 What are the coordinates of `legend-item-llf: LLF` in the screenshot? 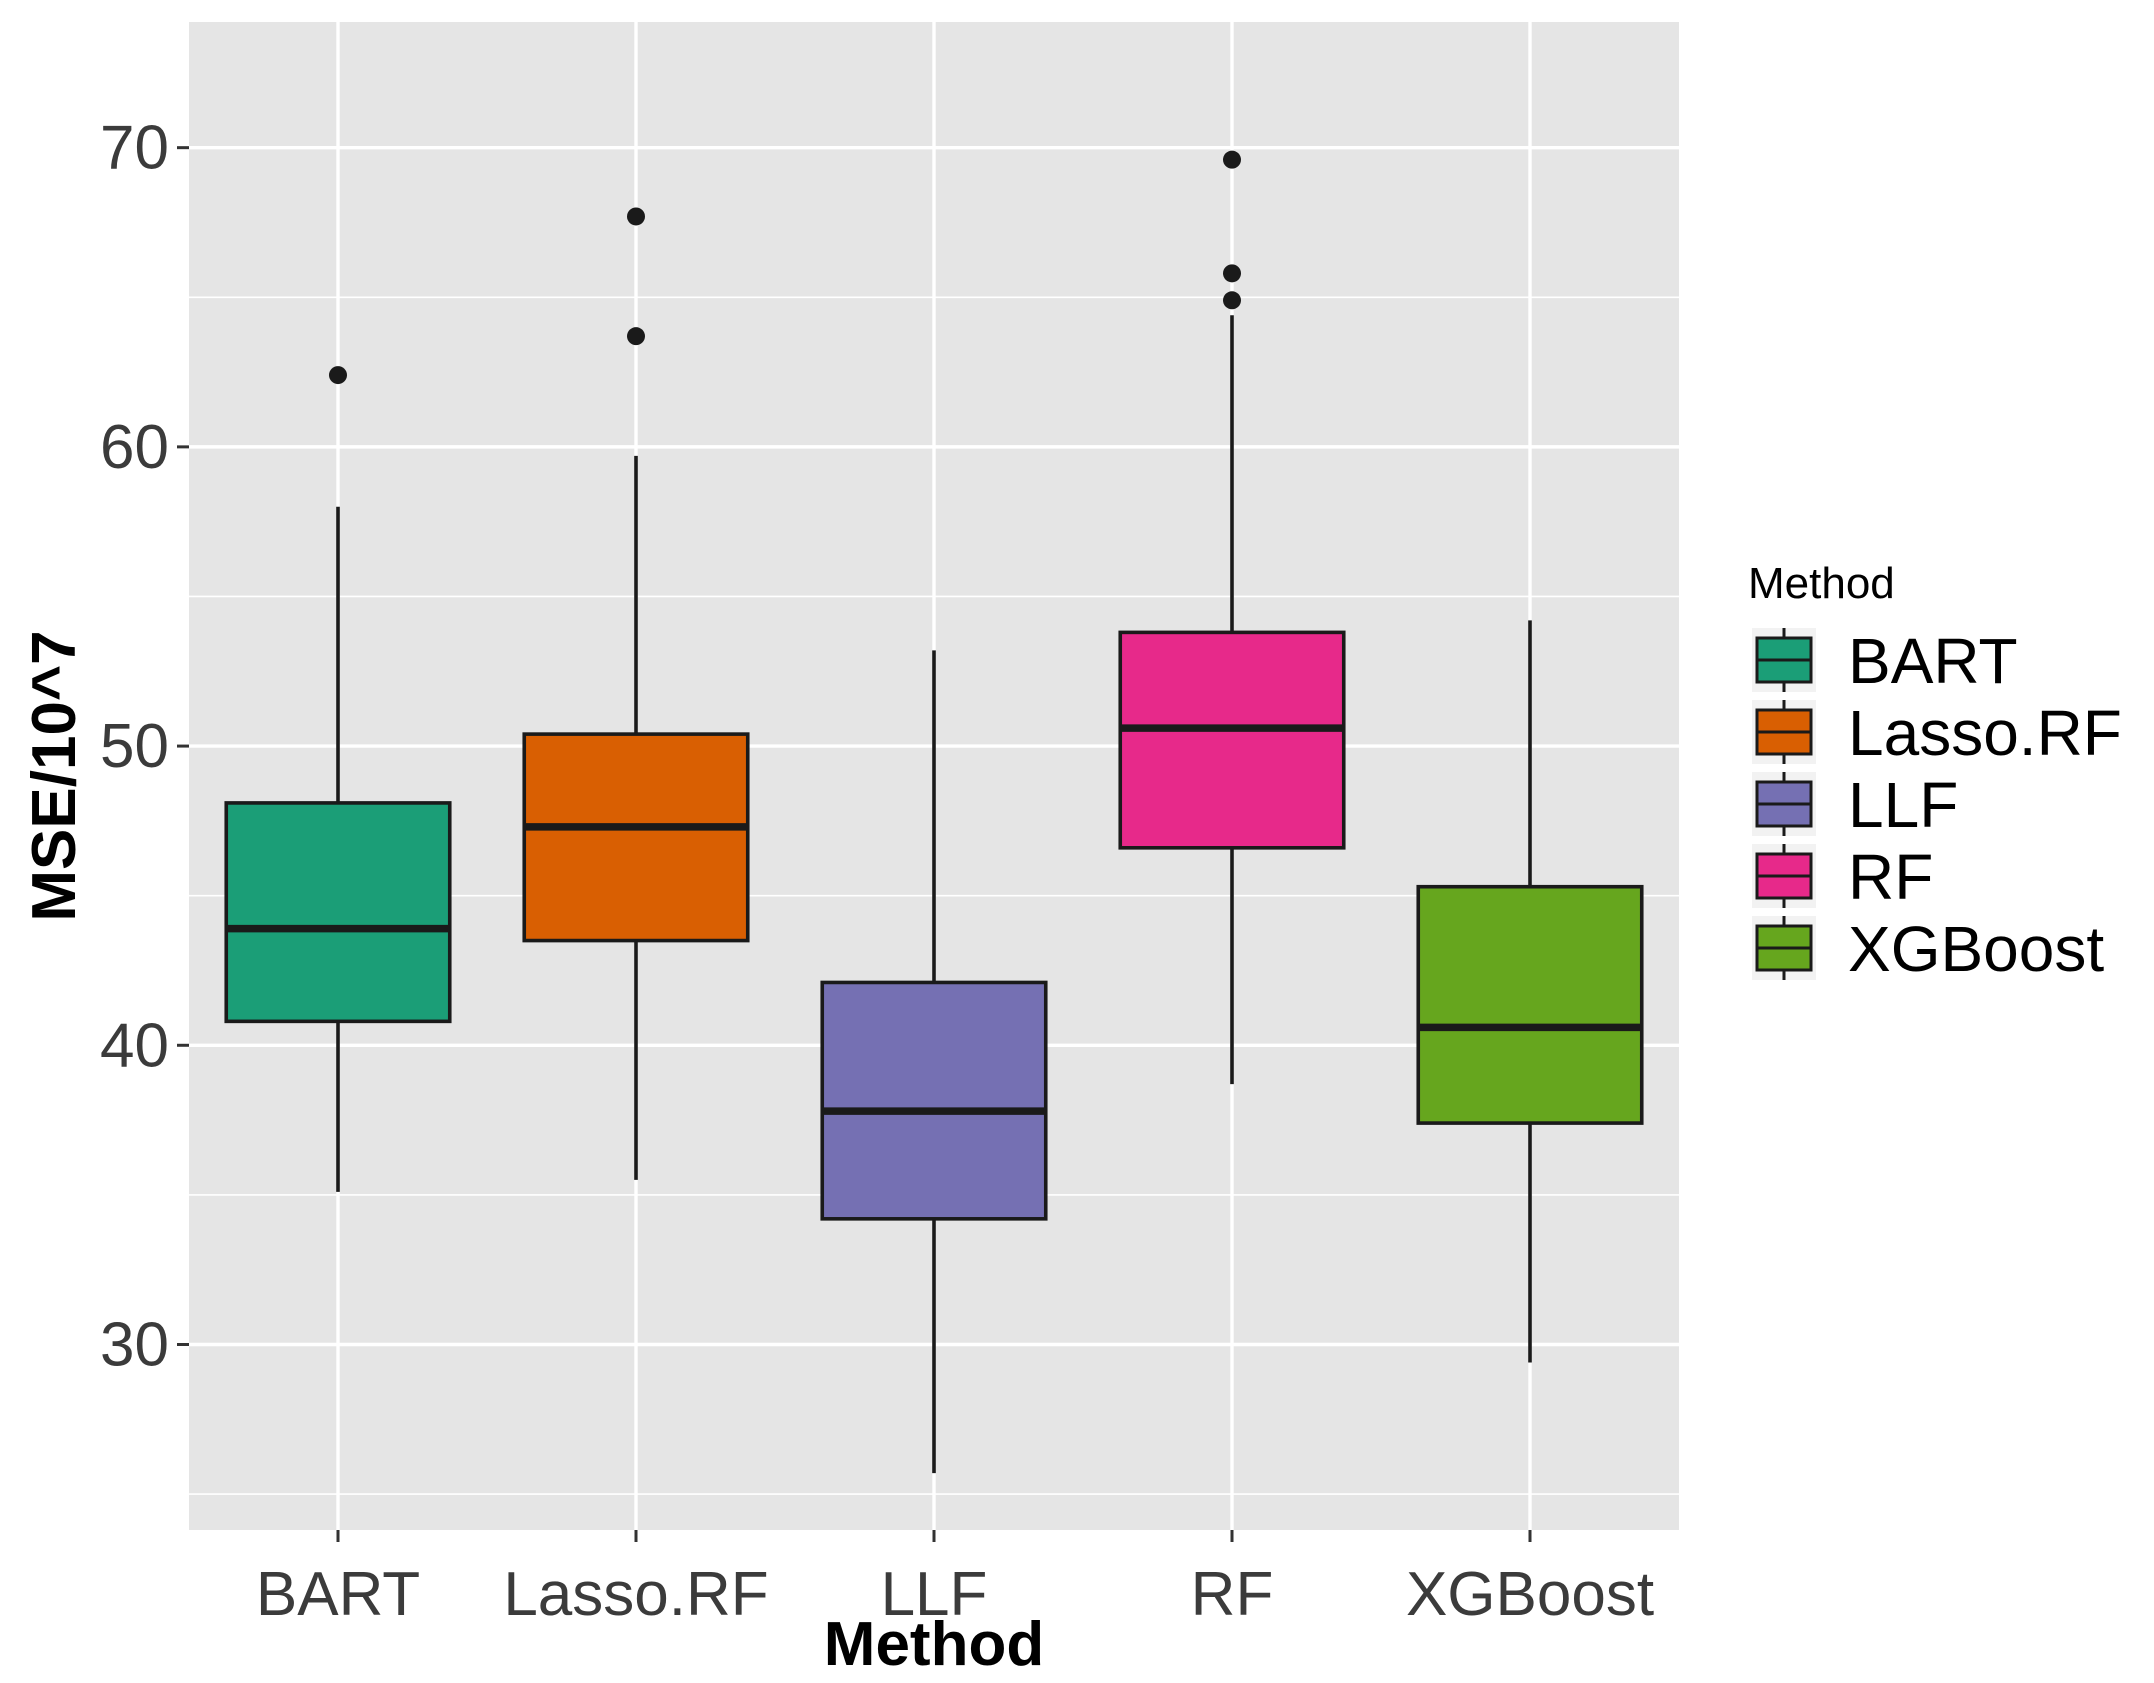 It's located at (1855, 805).